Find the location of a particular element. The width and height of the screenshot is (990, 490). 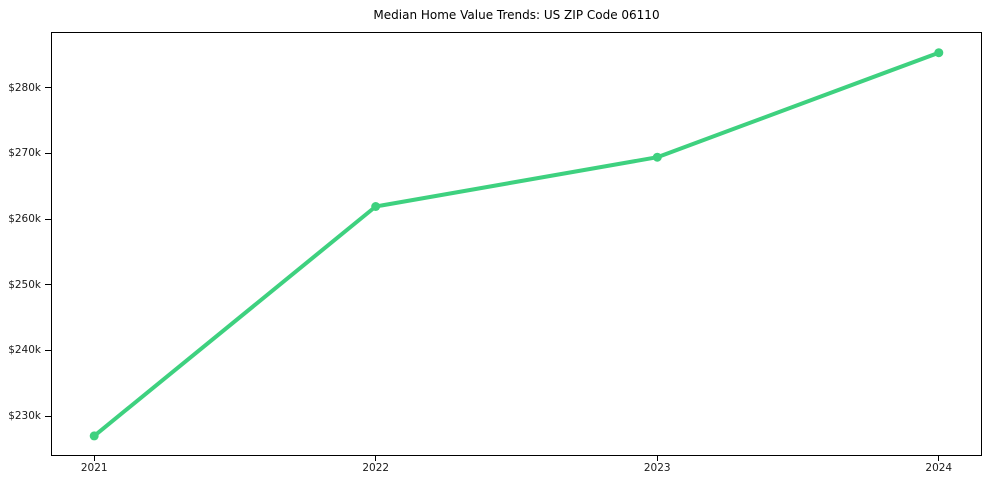

y-tick-label: $240k is located at coordinates (24, 350).